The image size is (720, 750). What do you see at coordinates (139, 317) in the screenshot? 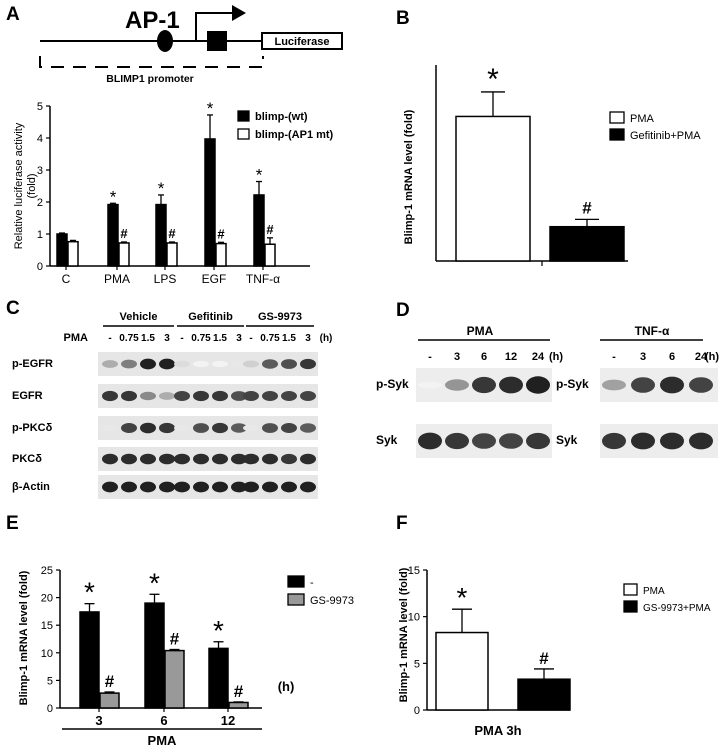
I see `blot-group-label: Vehicle` at bounding box center [139, 317].